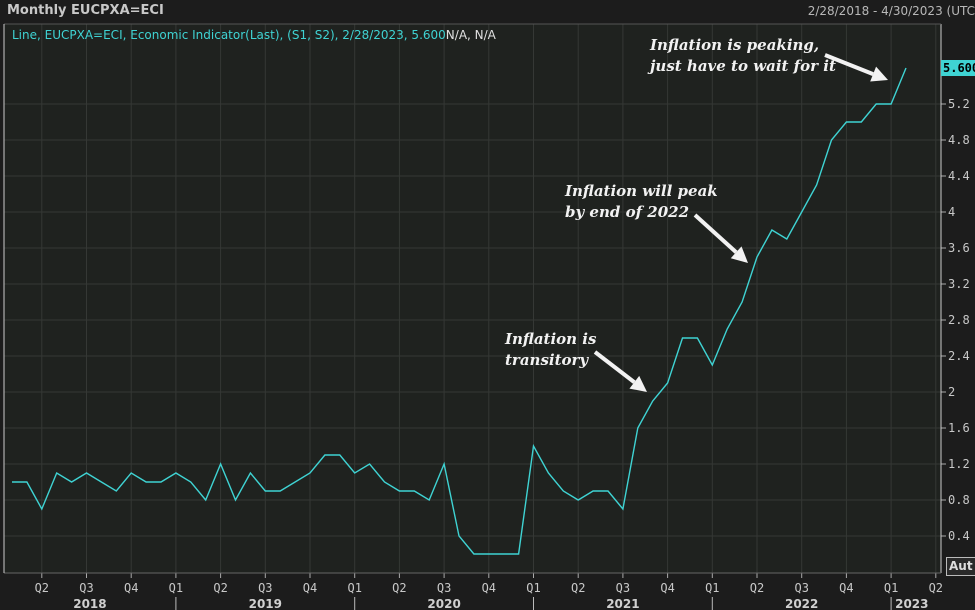 The width and height of the screenshot is (975, 610). What do you see at coordinates (734, 45) in the screenshot?
I see `annotation-text: Inflation is peaking,` at bounding box center [734, 45].